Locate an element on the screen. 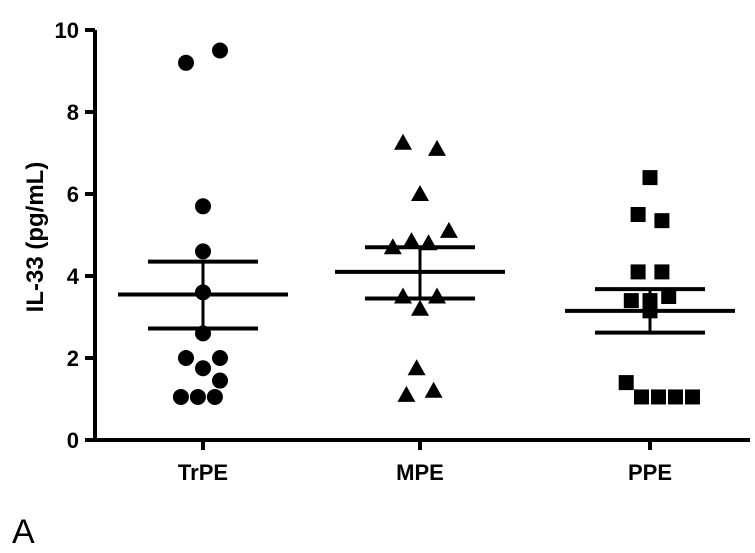 The width and height of the screenshot is (755, 553). y-tick-label: 10 is located at coordinates (67, 30).